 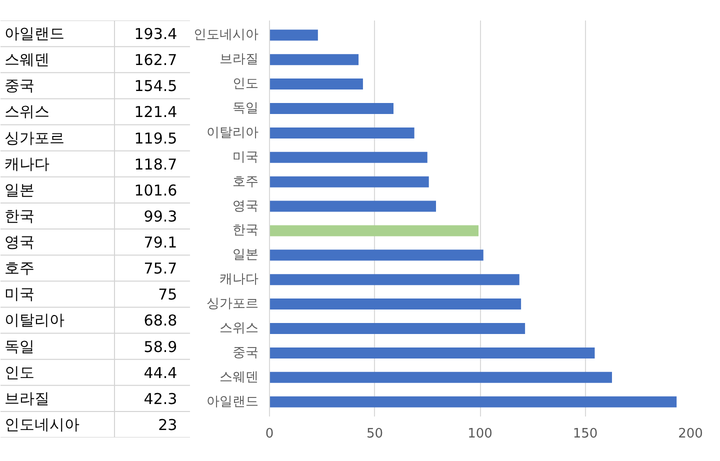 I want to click on data-label: 99.3, so click(x=161, y=216).